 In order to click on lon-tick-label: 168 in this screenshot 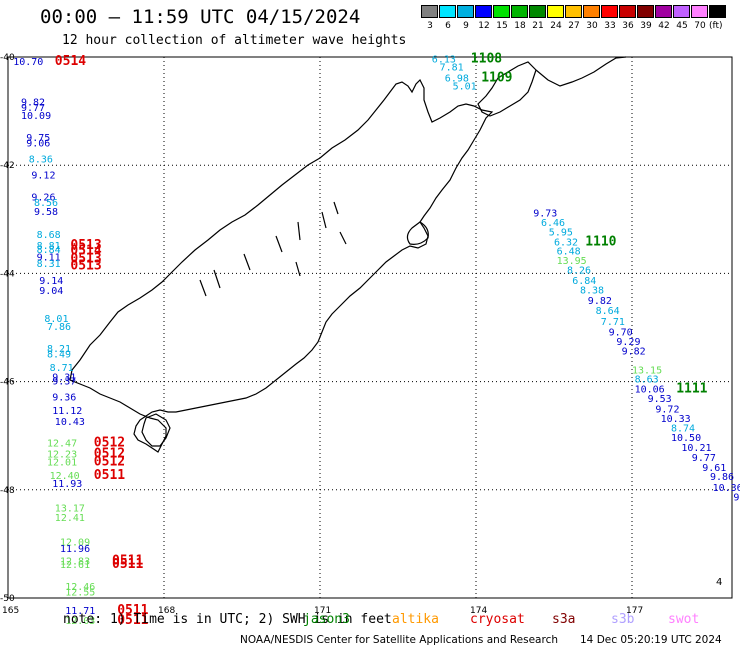, I will do `click(166, 611)`.